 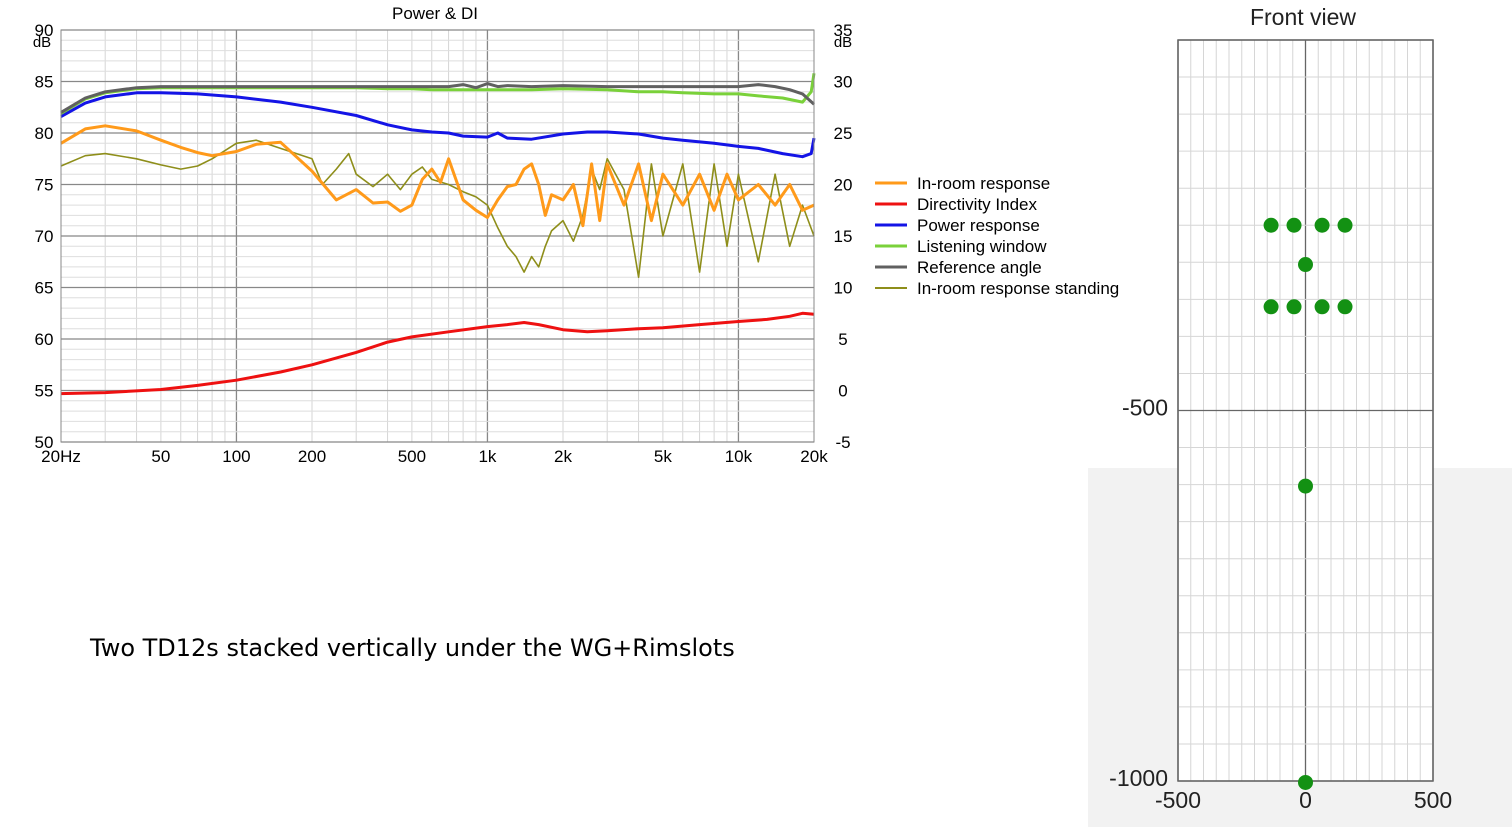 I want to click on y-left-unit-label: dB, so click(x=42, y=42).